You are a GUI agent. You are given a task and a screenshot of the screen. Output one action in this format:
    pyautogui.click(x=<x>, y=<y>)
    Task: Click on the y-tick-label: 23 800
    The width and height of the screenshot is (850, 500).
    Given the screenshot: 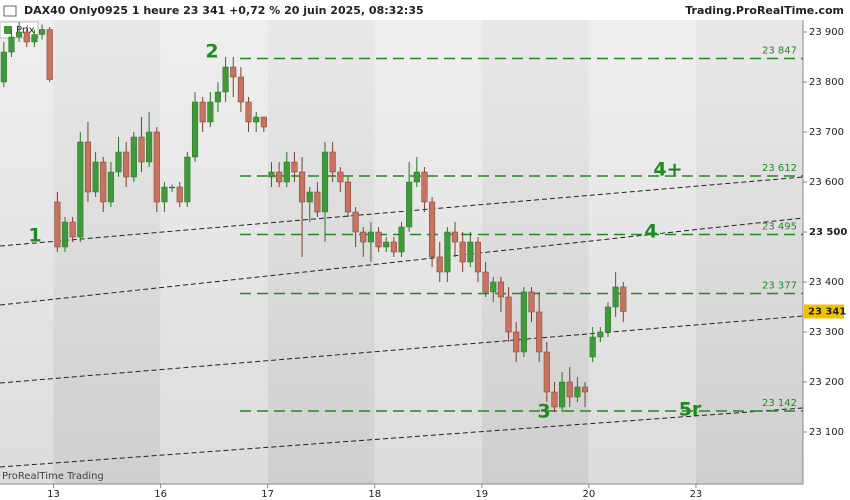 What is the action you would take?
    pyautogui.click(x=826, y=82)
    